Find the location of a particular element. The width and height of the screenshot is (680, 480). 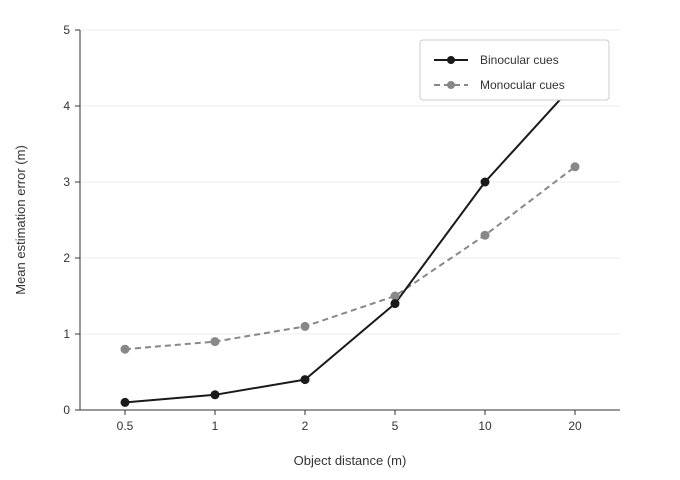

legend-label-binocular: Binocular cues is located at coordinates (519, 60).